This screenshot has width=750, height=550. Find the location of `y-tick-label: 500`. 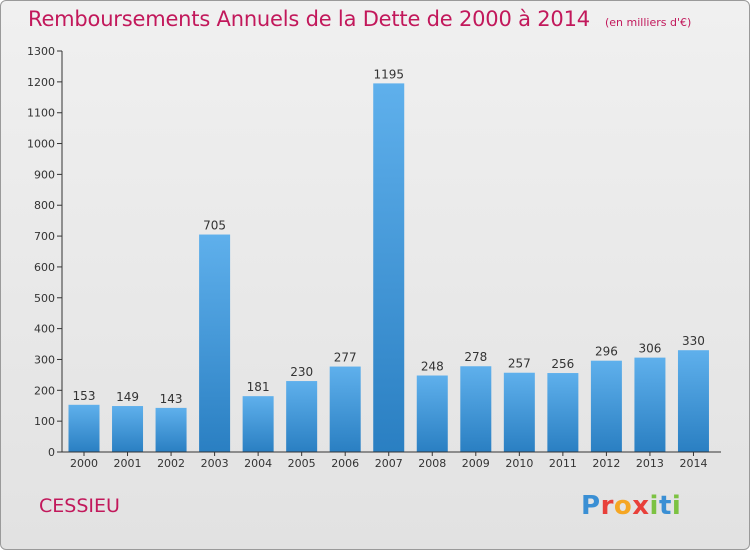

y-tick-label: 500 is located at coordinates (44, 298).